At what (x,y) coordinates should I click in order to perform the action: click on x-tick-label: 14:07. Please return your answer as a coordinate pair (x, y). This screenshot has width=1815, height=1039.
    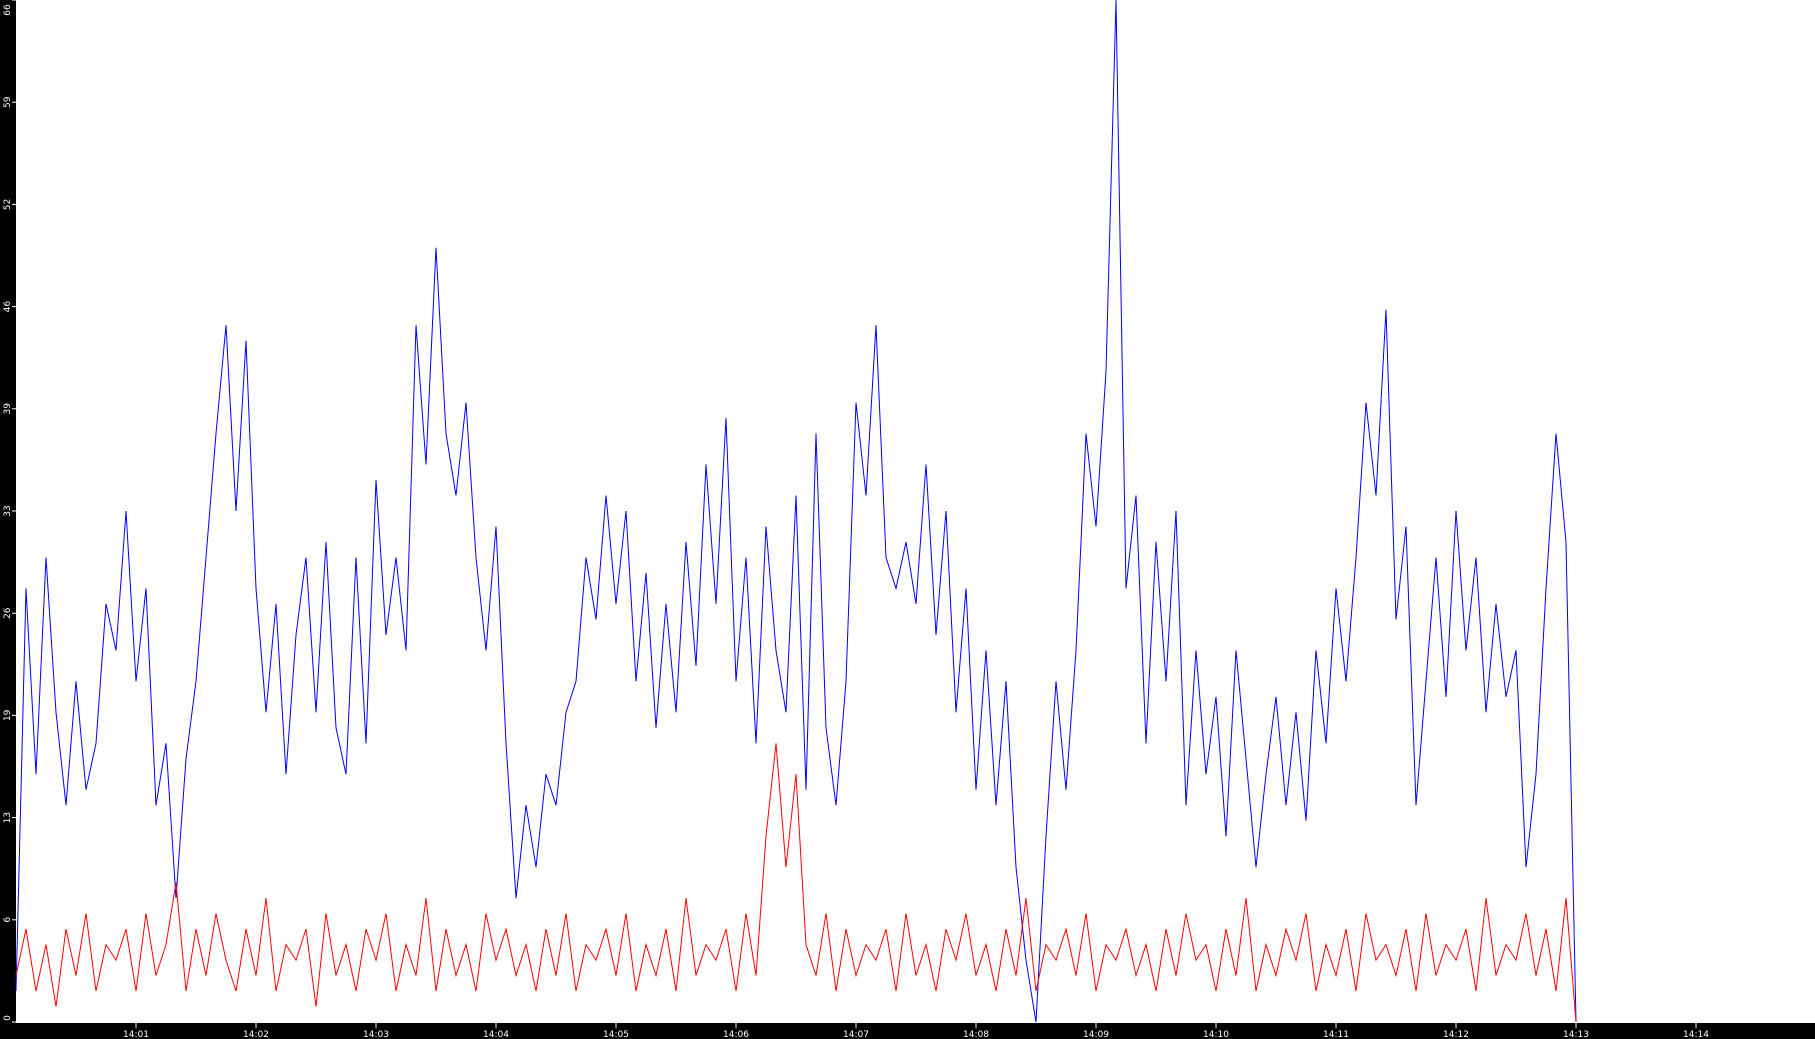
    Looking at the image, I should click on (856, 1034).